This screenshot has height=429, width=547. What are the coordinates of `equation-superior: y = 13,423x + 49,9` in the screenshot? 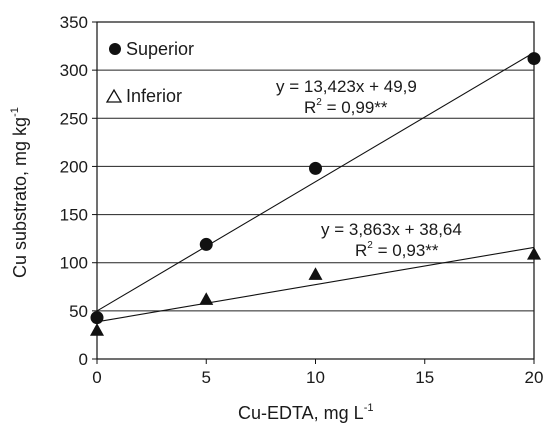 It's located at (346, 86).